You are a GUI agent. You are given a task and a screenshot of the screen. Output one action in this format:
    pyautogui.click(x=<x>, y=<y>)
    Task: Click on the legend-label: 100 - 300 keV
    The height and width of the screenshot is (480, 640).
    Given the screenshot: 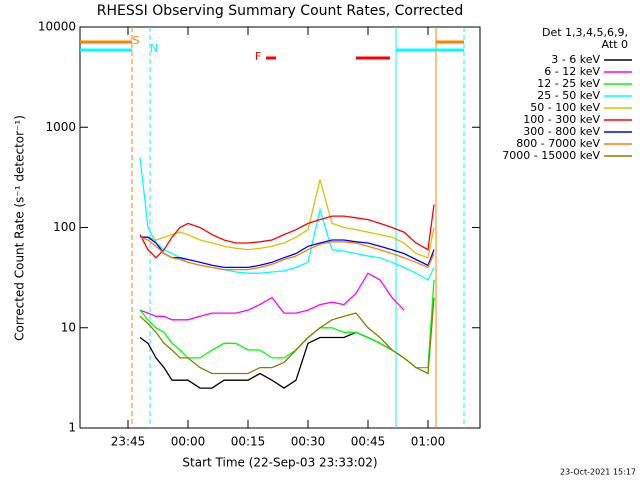 What is the action you would take?
    pyautogui.click(x=561, y=119)
    